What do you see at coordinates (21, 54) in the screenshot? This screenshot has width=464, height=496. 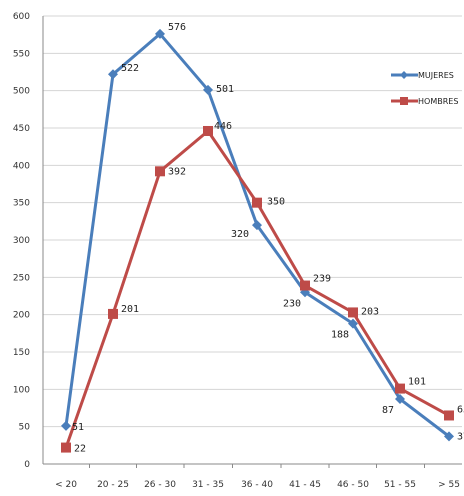 I see `y-tick-label: 550` at bounding box center [21, 54].